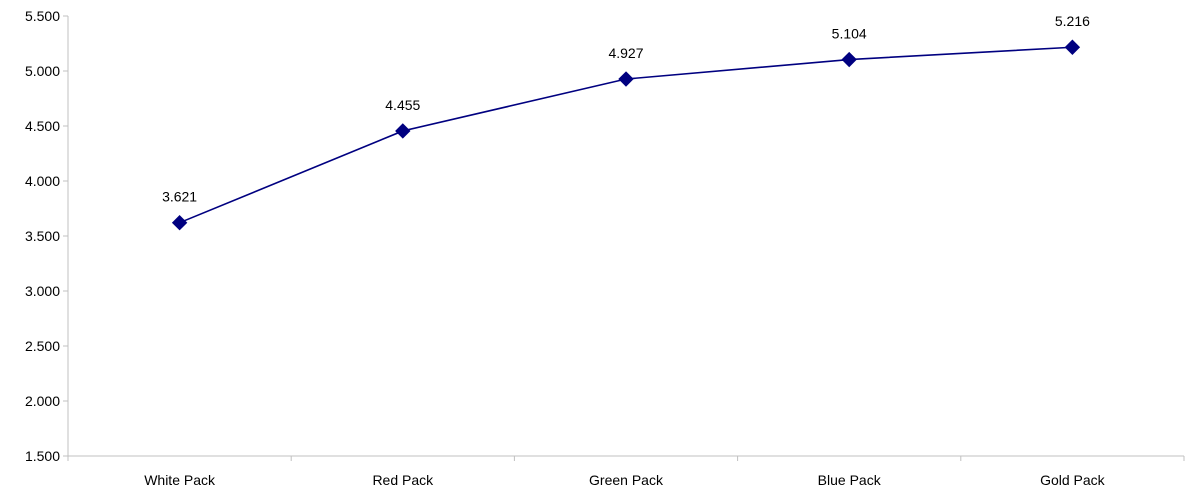 This screenshot has width=1186, height=492. Describe the element at coordinates (403, 480) in the screenshot. I see `x-axis-tick-label: Red Pack` at that location.